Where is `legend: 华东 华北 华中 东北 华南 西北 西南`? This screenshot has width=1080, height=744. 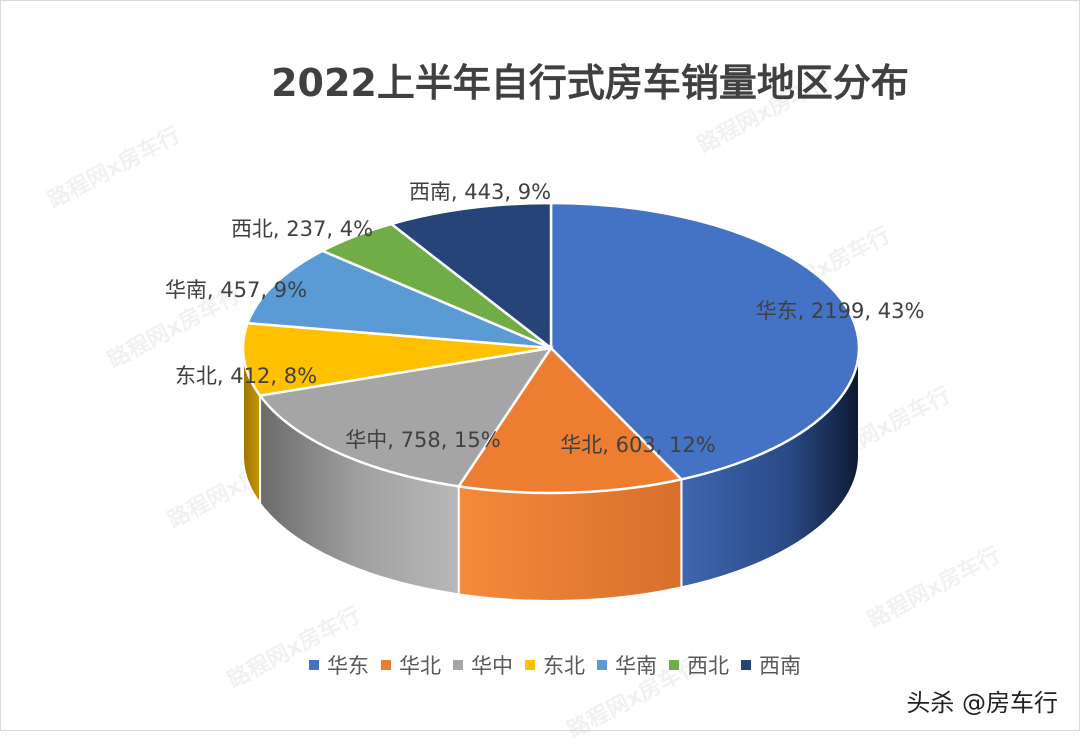 legend: 华东 华北 华中 东北 华南 西北 西南 is located at coordinates (540, 665).